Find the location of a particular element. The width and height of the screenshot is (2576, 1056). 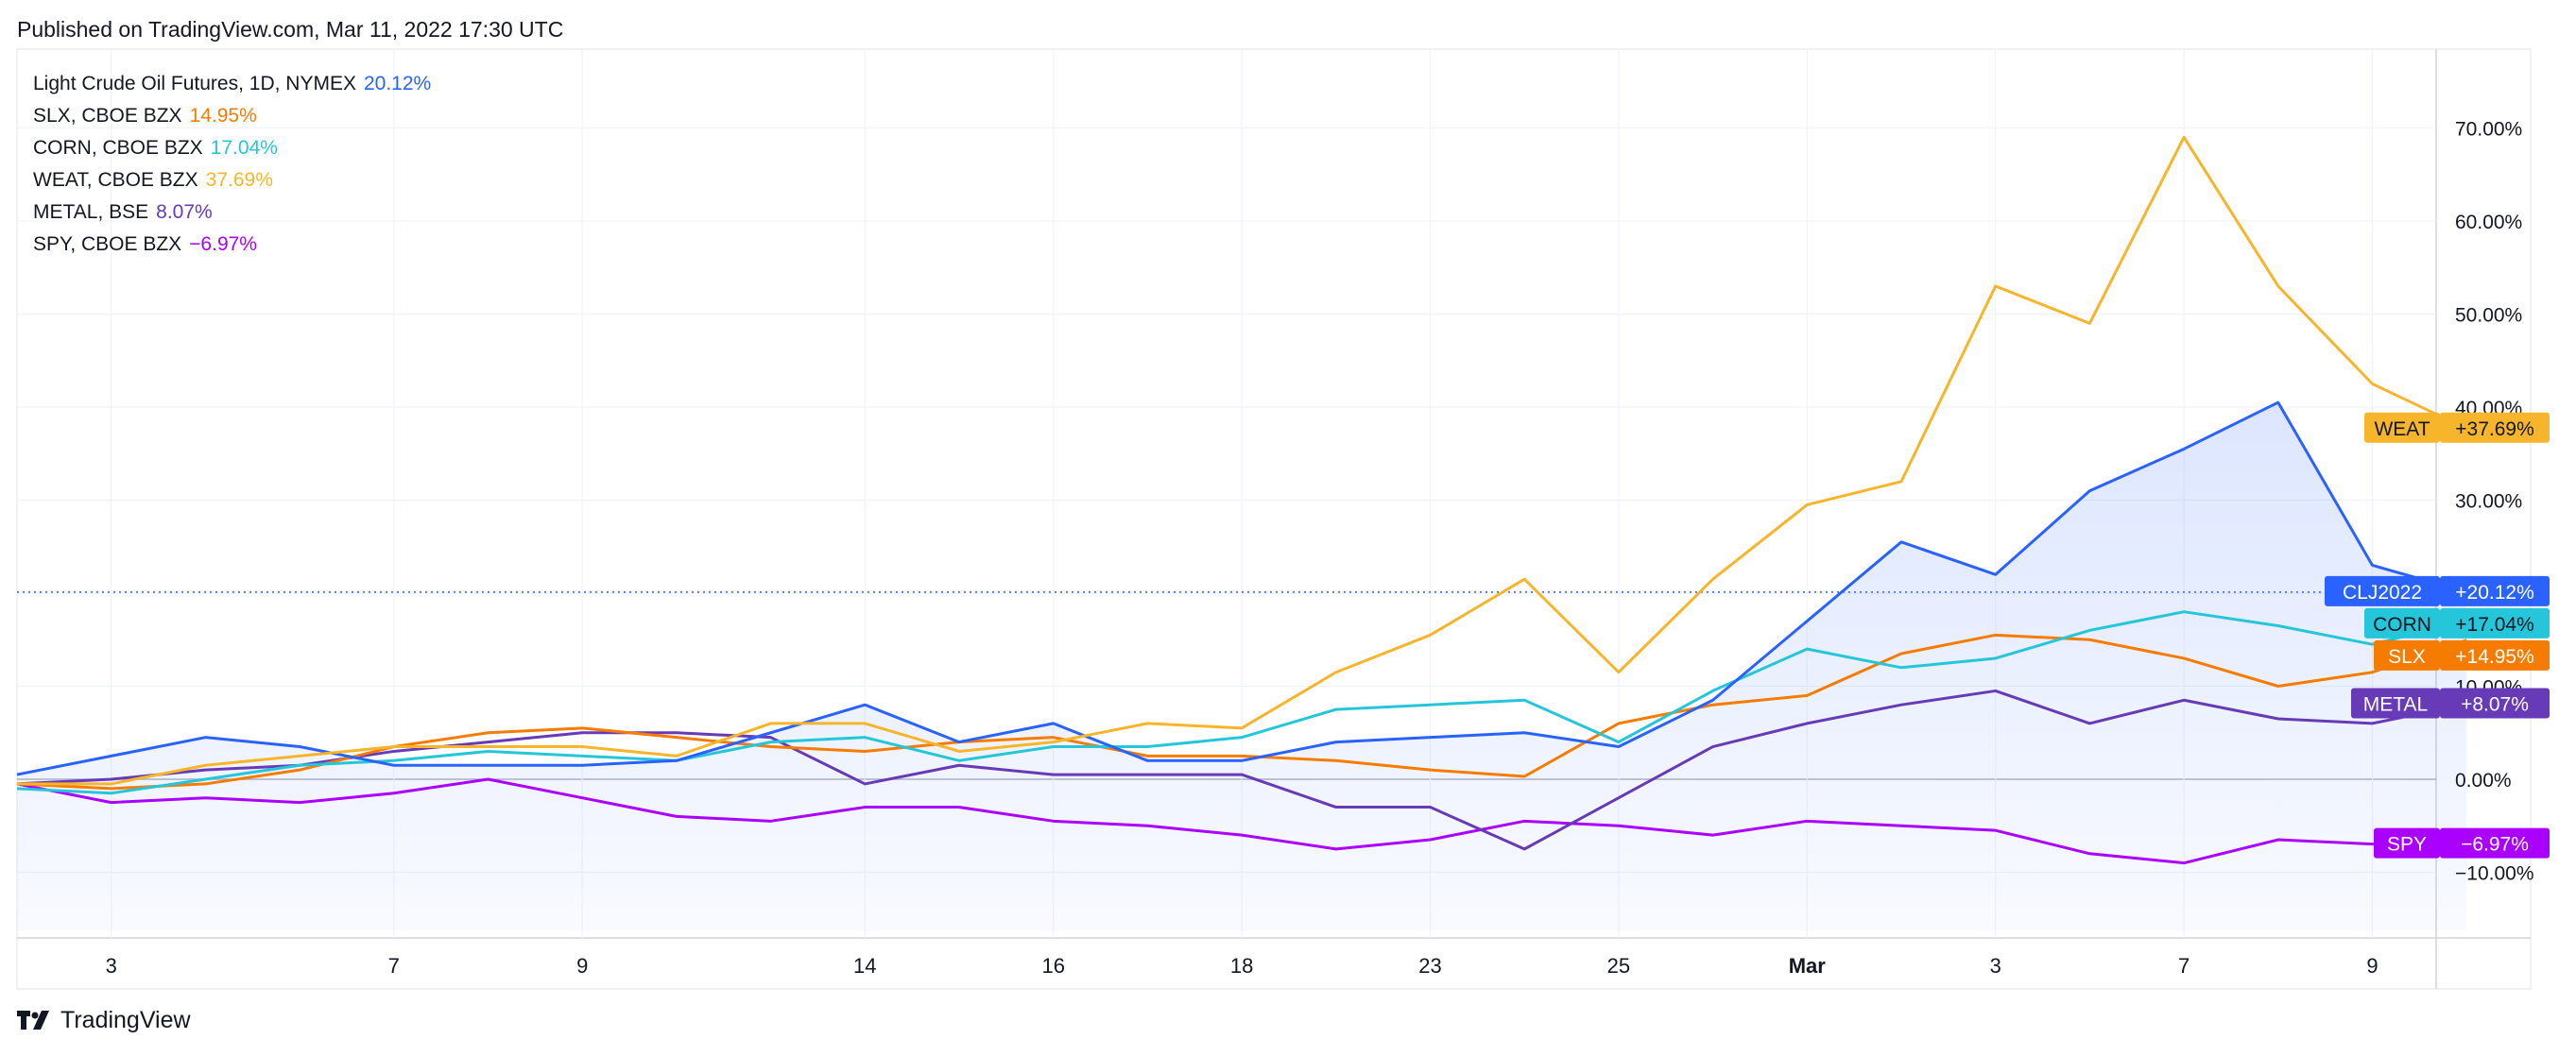

legend-series-value: 14.95% is located at coordinates (223, 116).